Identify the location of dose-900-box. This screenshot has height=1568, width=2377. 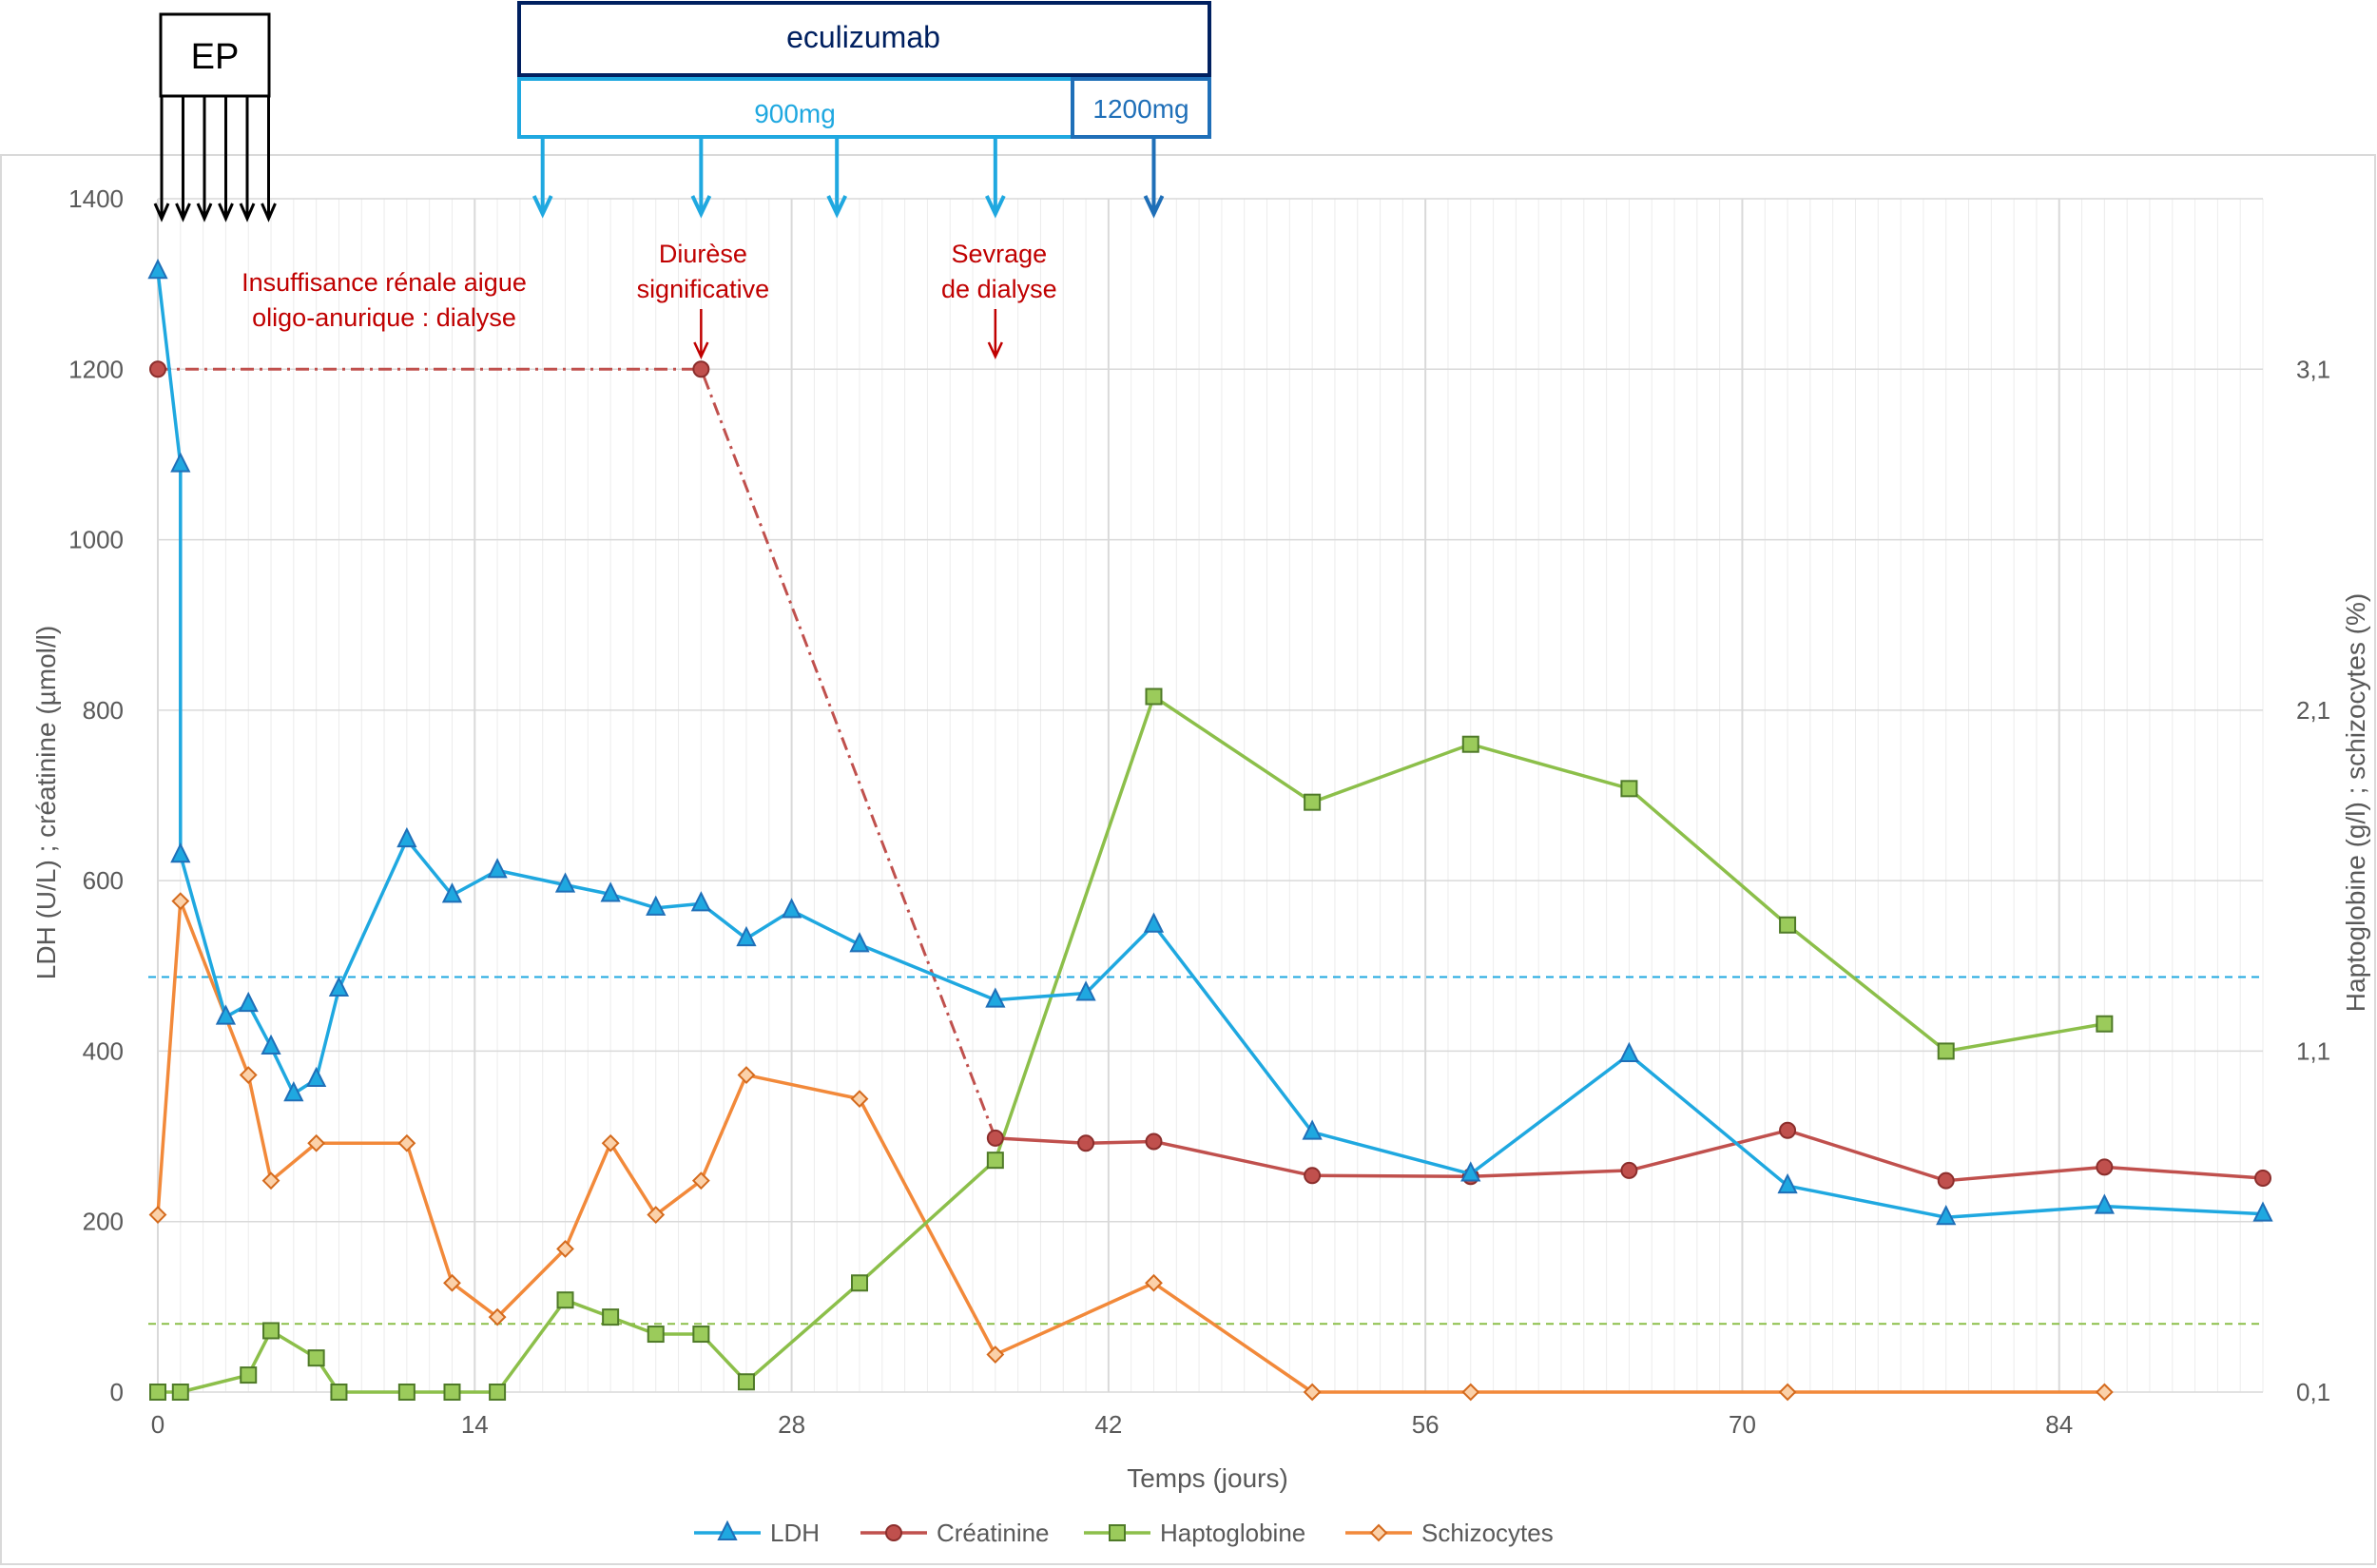
(795, 108).